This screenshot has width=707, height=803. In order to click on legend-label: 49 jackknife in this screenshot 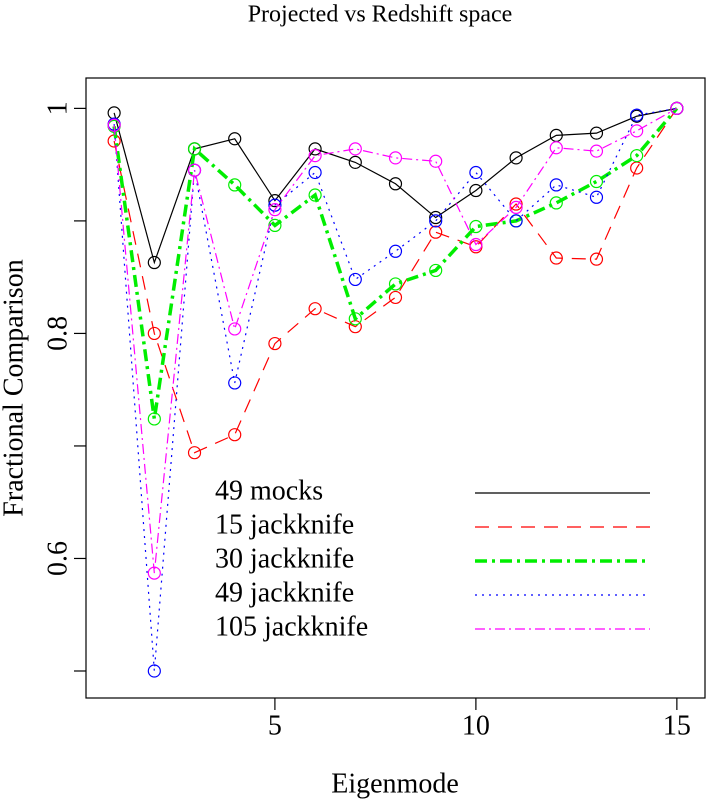, I will do `click(284, 592)`.